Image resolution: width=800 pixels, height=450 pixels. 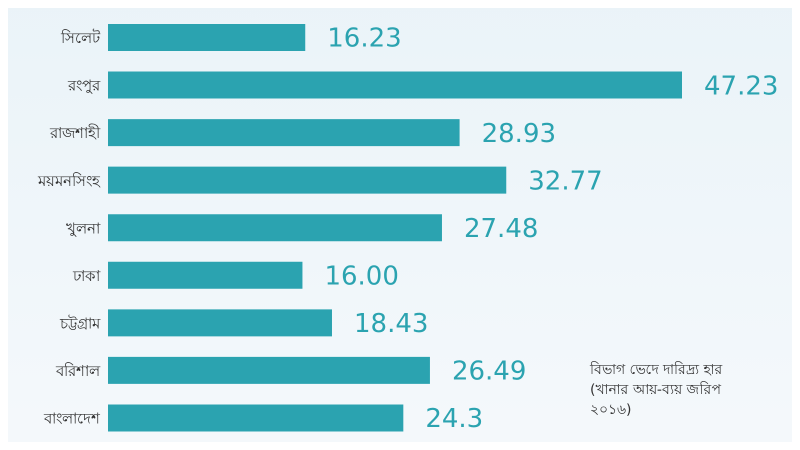 What do you see at coordinates (454, 419) in the screenshot?
I see `data-label: 24.3` at bounding box center [454, 419].